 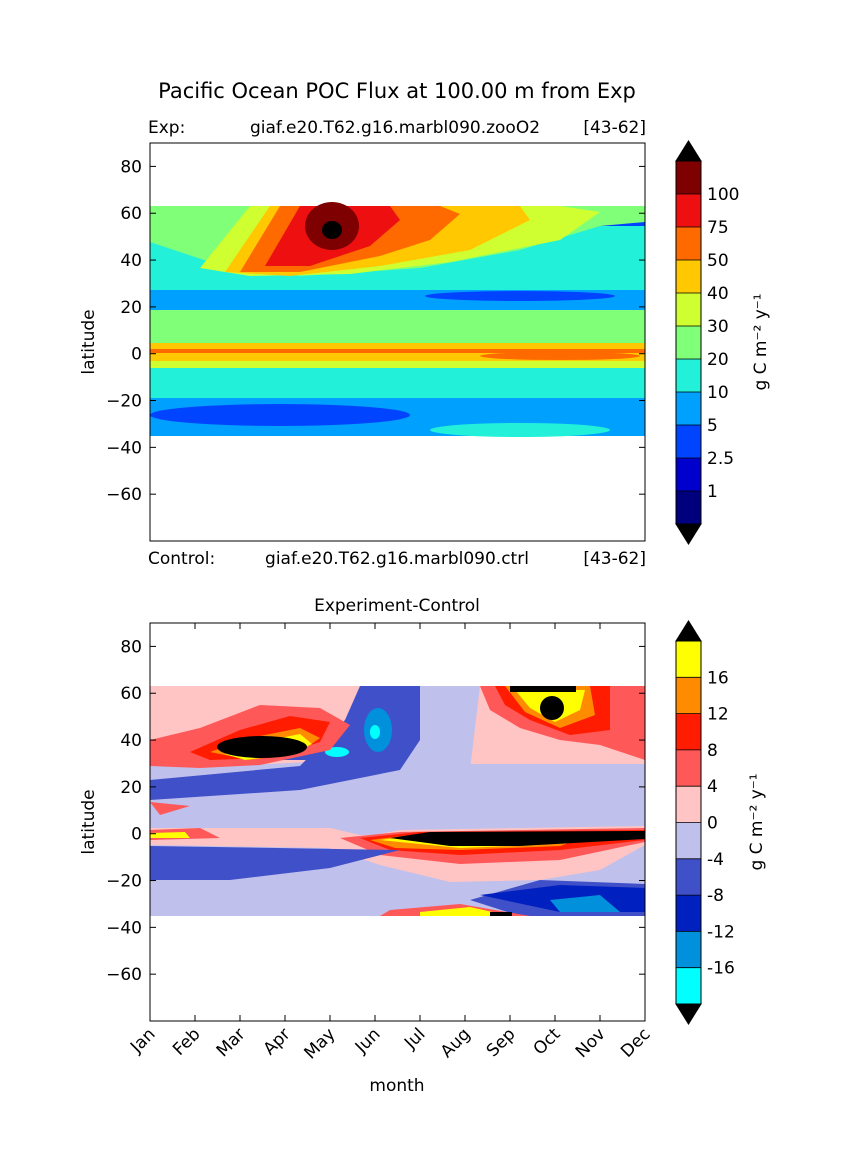 What do you see at coordinates (712, 751) in the screenshot?
I see `bottom-colorbar-tick-label: 8` at bounding box center [712, 751].